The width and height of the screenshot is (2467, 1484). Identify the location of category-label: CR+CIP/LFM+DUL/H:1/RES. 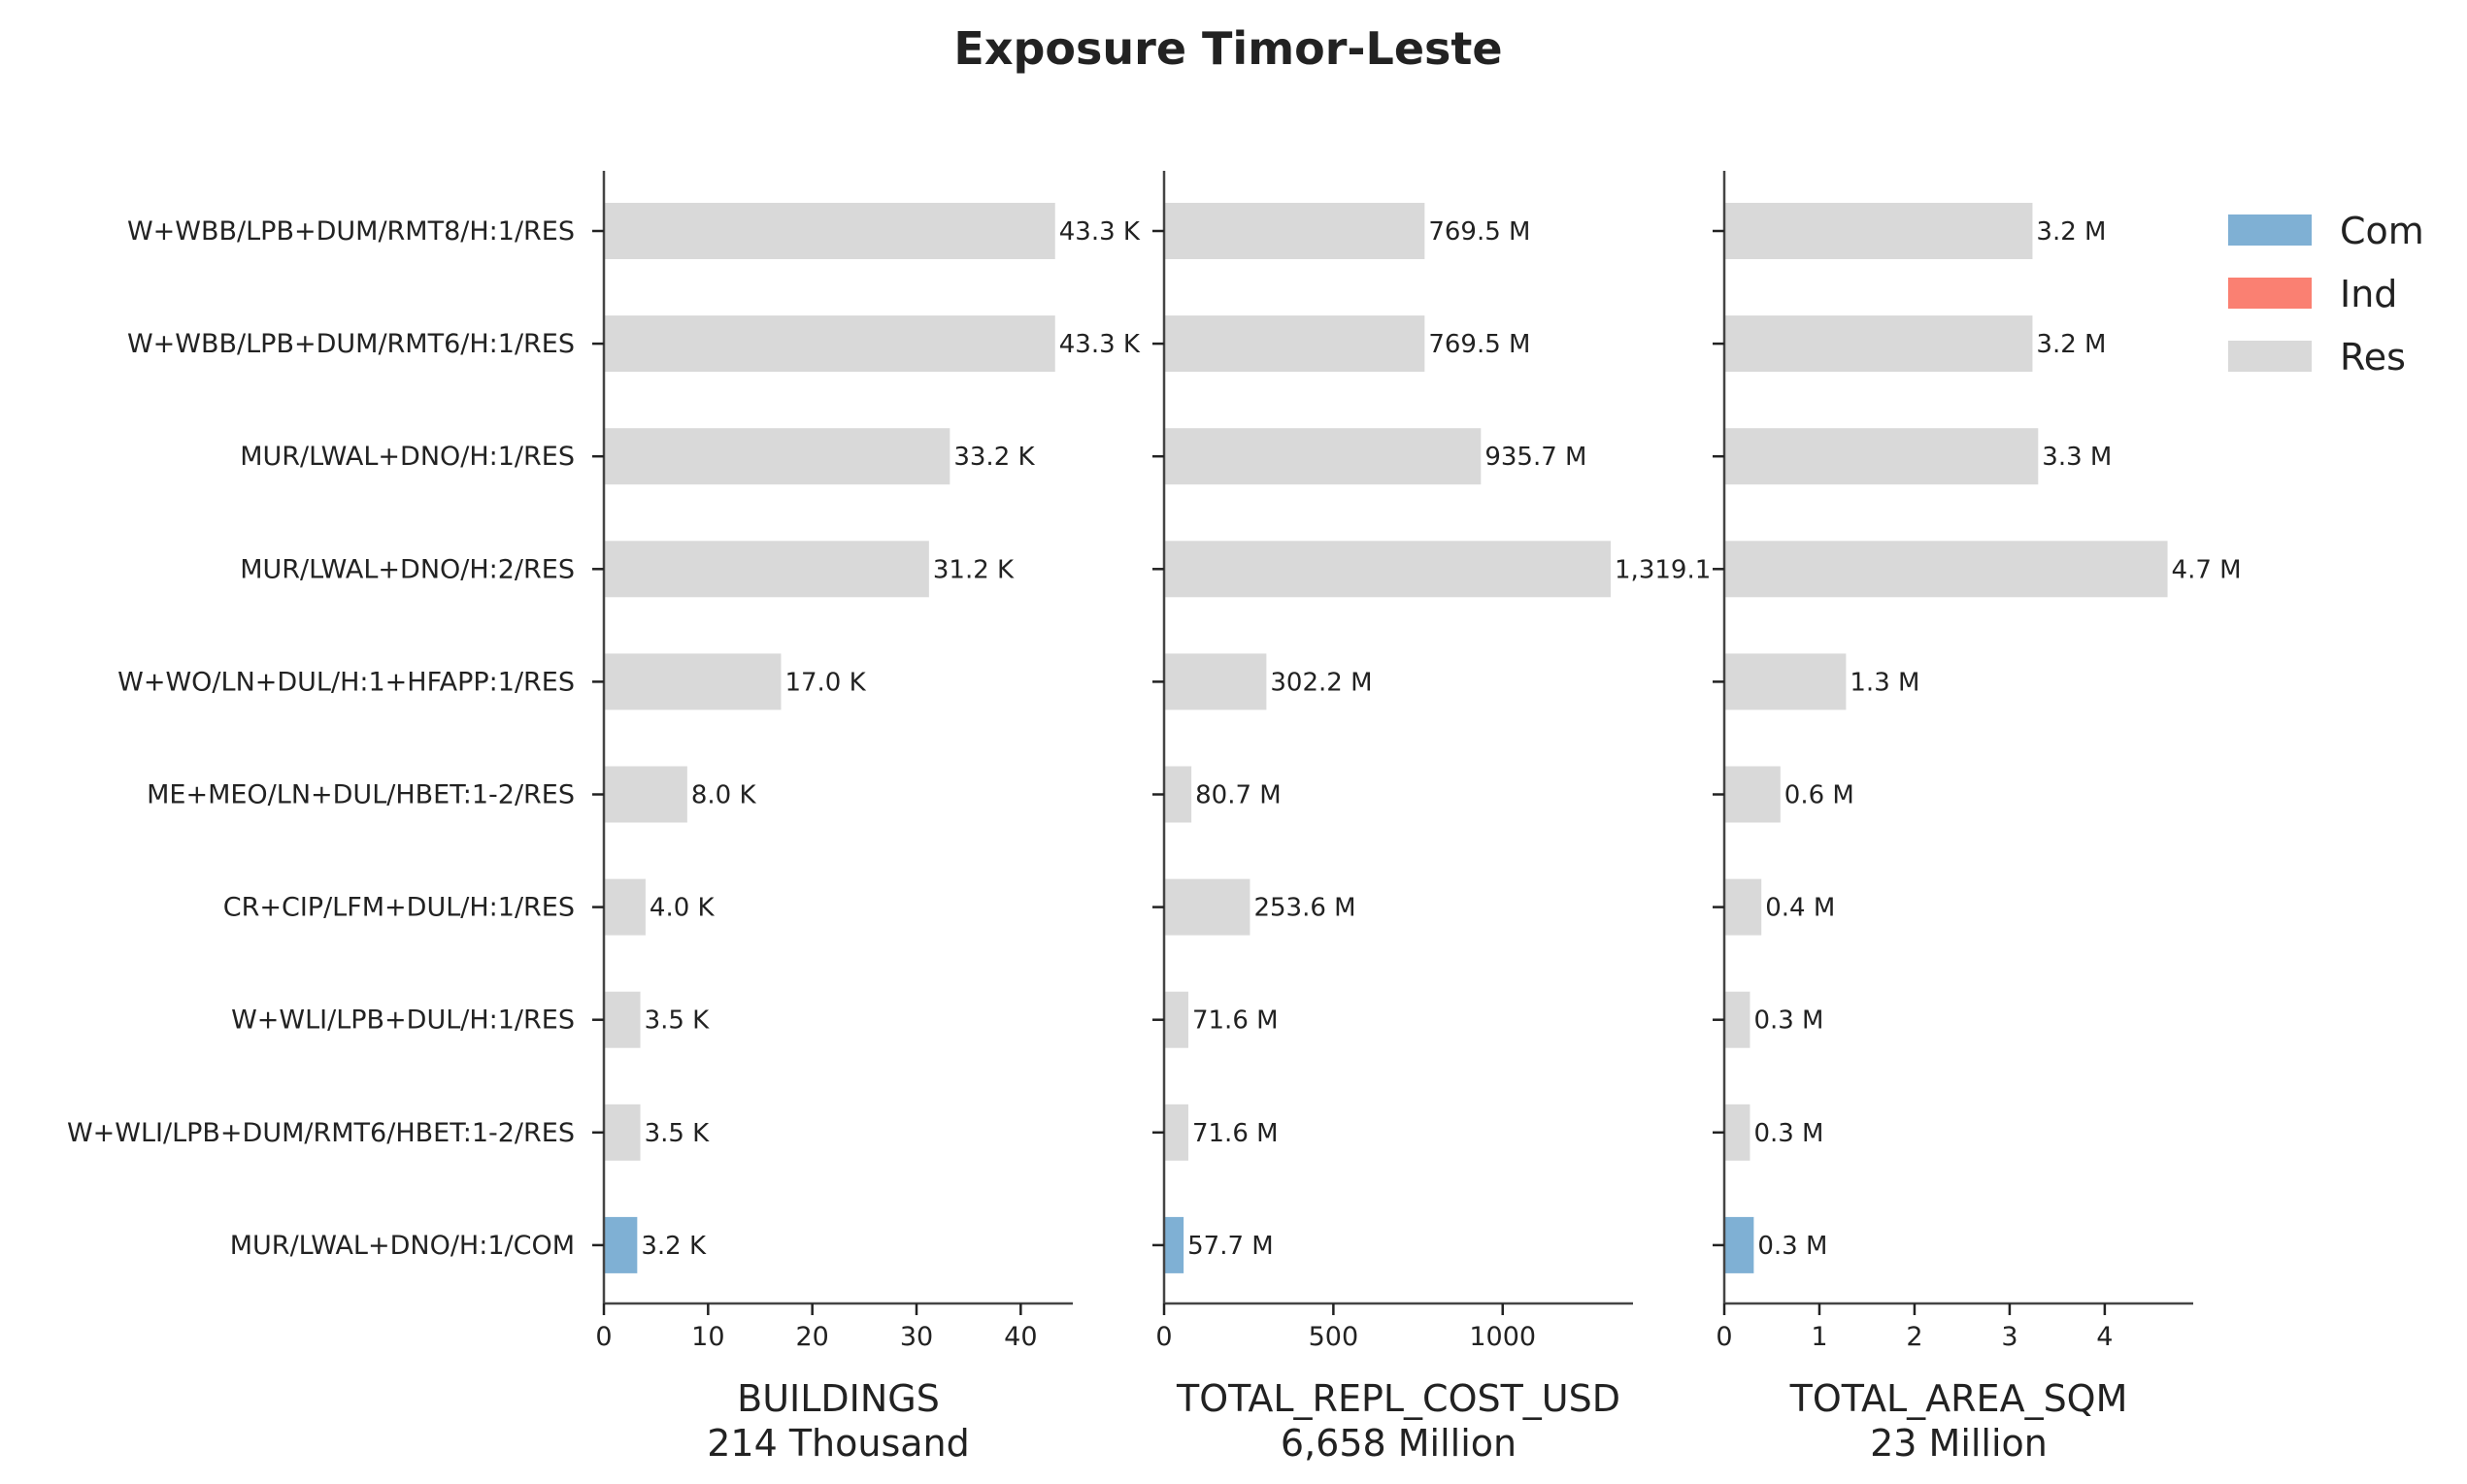
(399, 908).